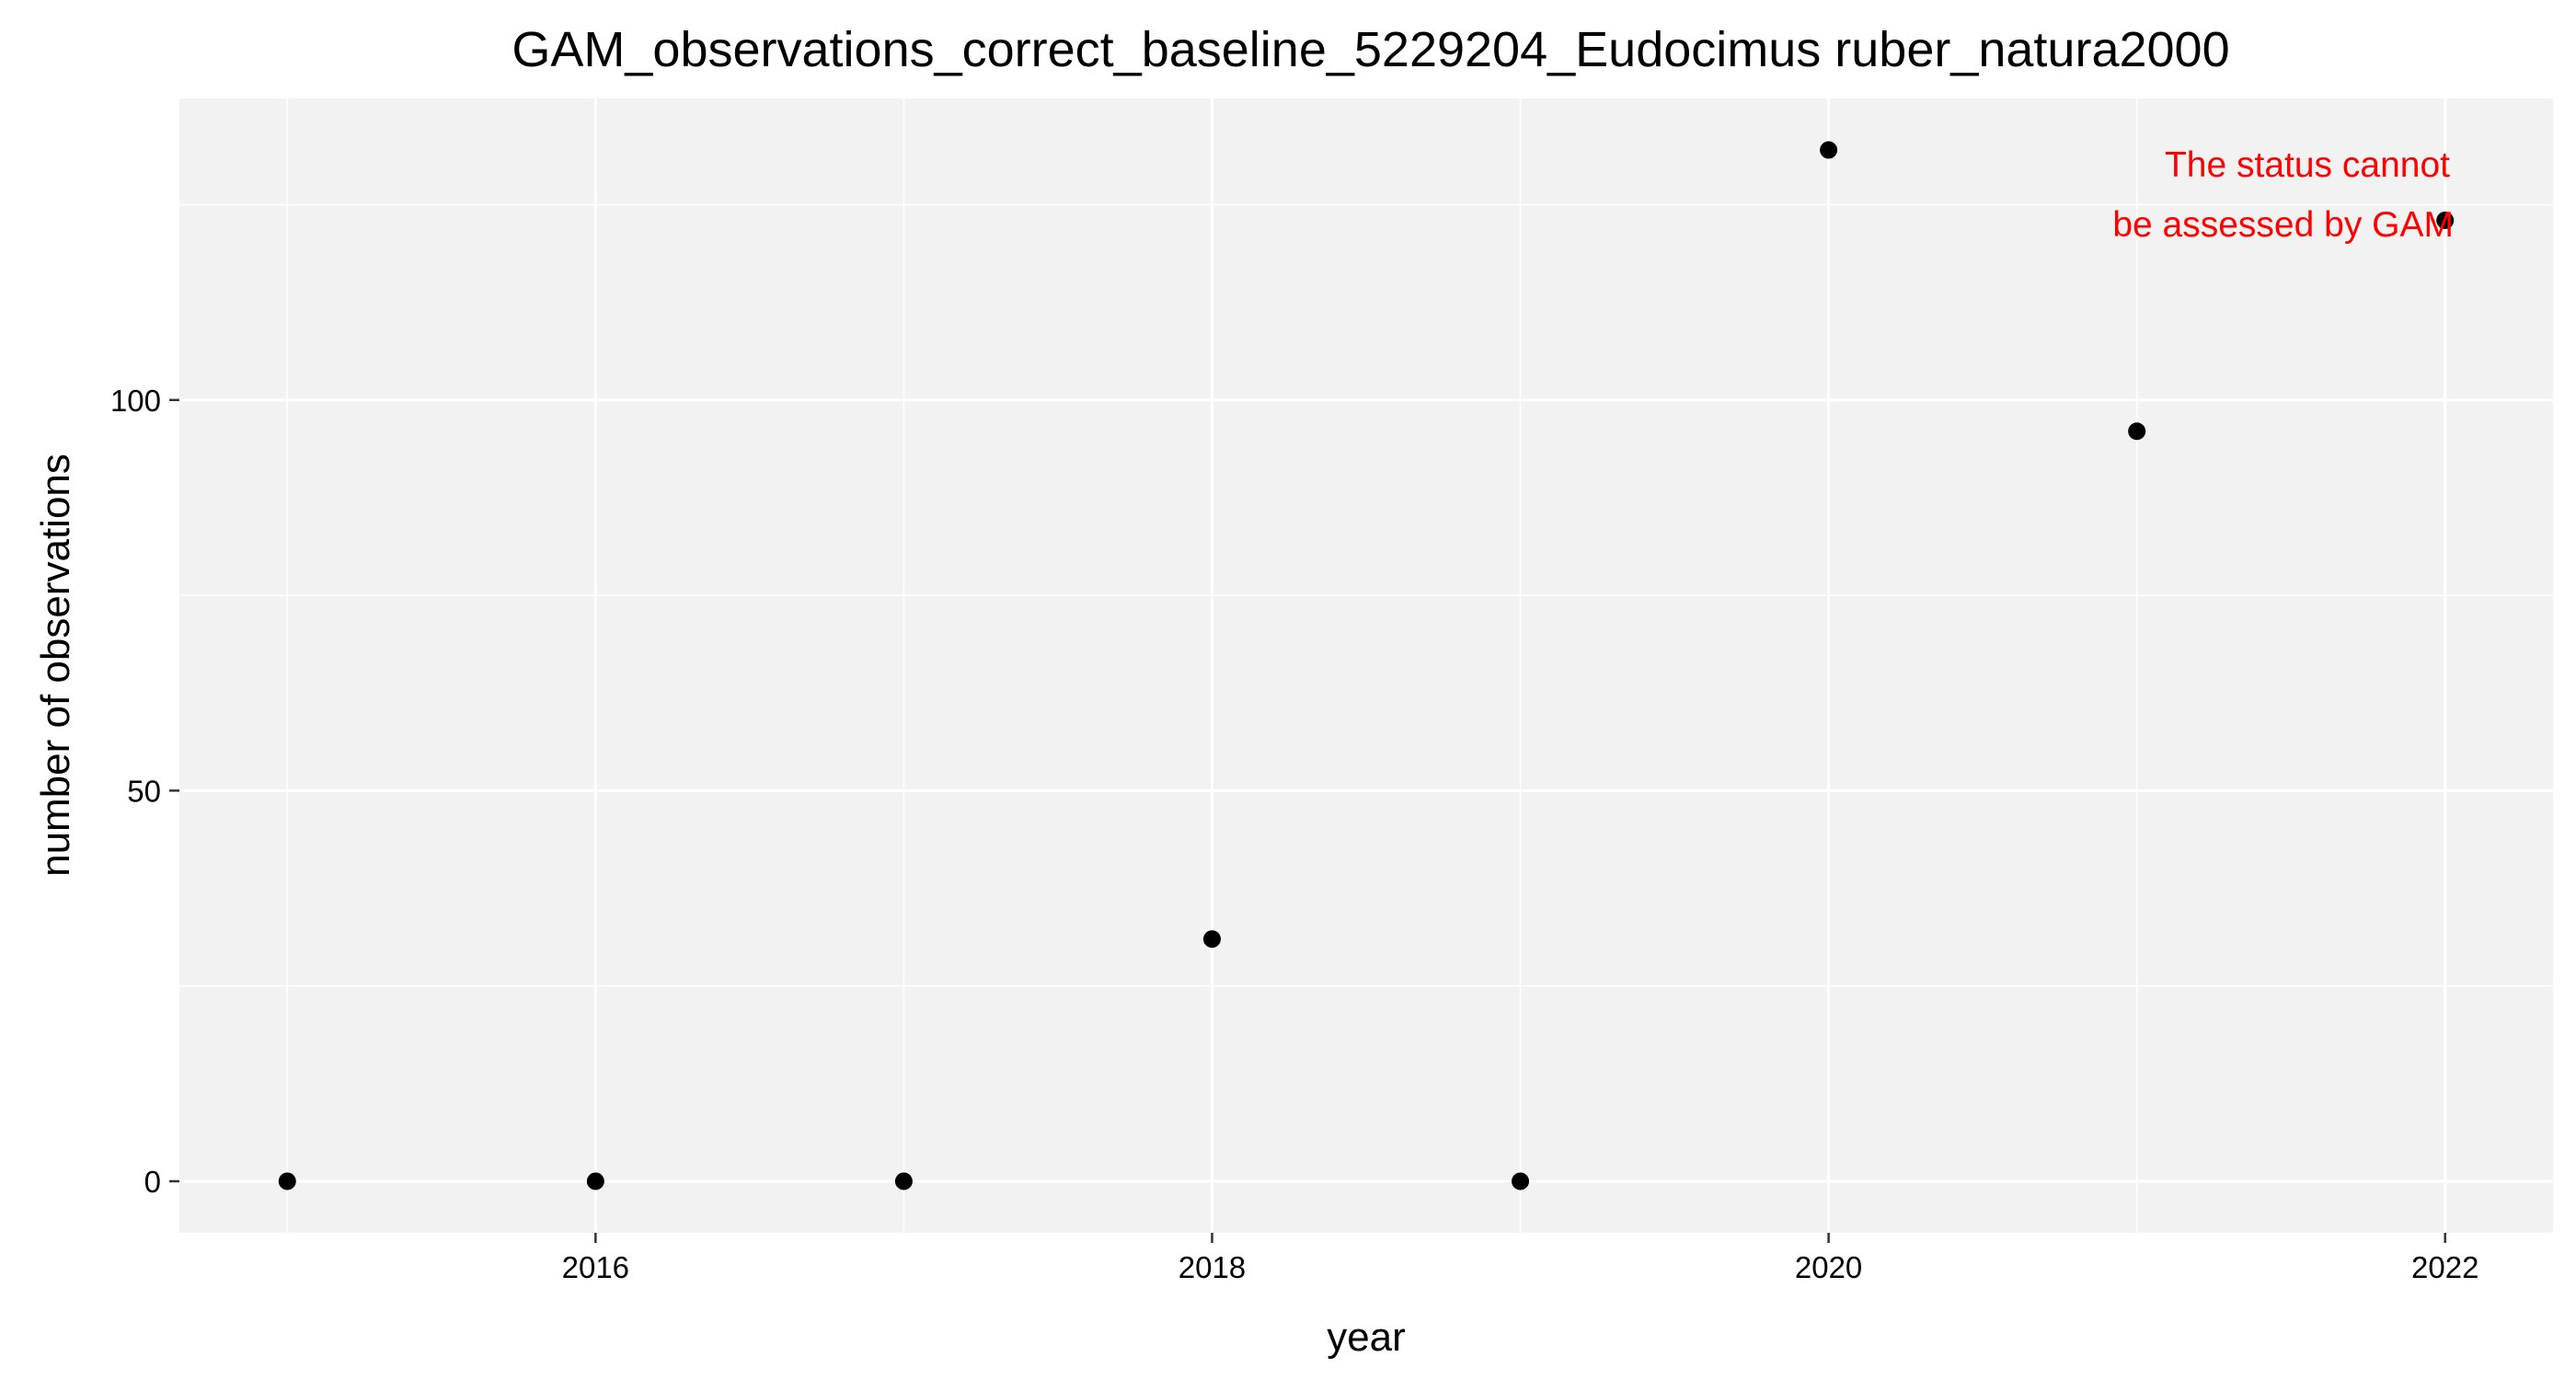  I want to click on x-tick-label: 2018, so click(1212, 1267).